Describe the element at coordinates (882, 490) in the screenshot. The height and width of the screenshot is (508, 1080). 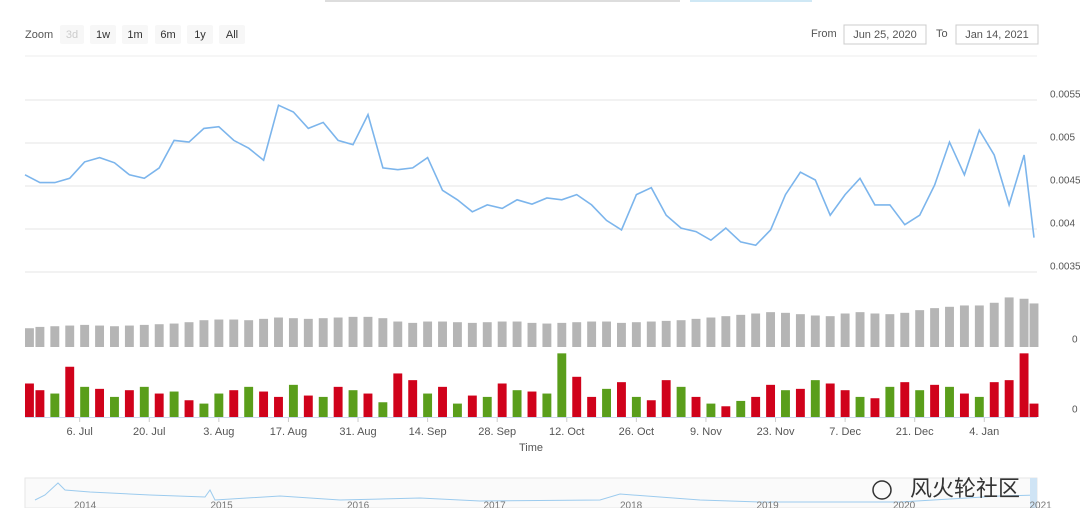
I see `watermark-icon` at that location.